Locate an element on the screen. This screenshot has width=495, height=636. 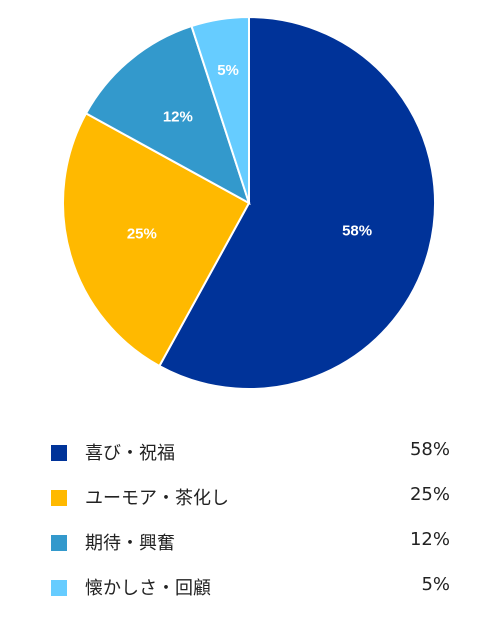
legend-label: 懐かしさ・回顧 is located at coordinates (148, 588).